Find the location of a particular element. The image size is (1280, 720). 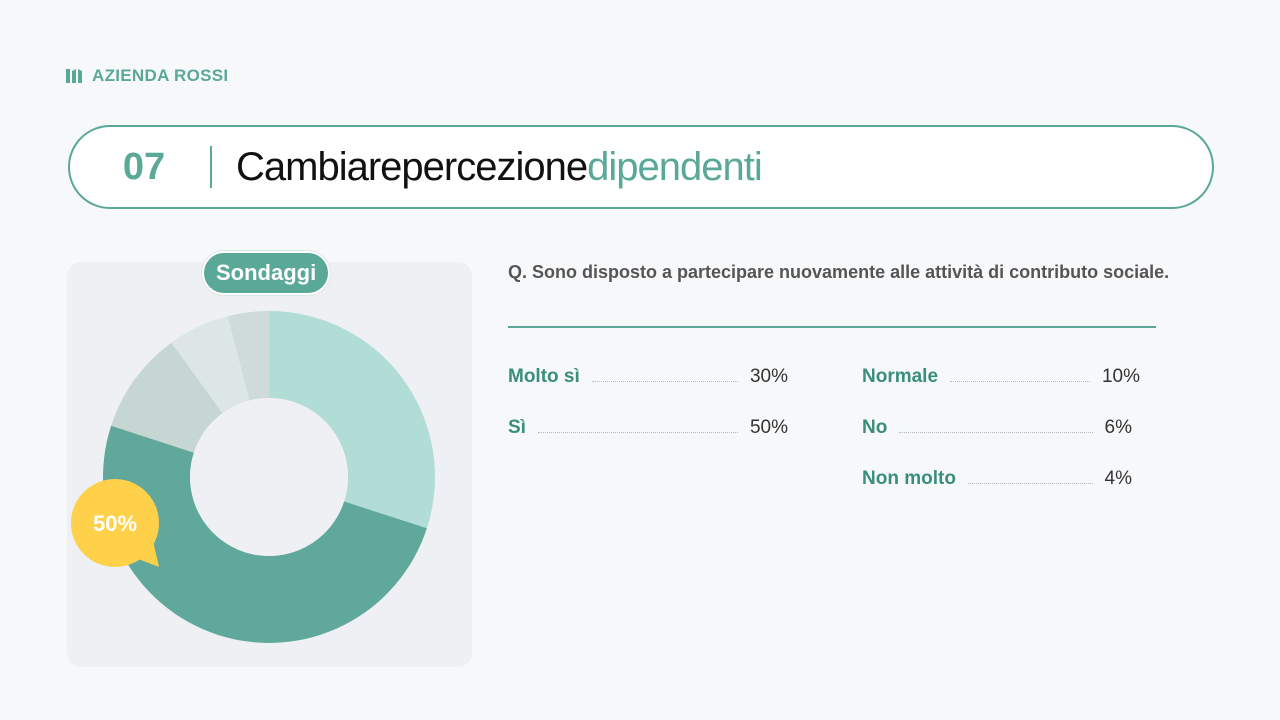

legend-label: Normale is located at coordinates (900, 376).